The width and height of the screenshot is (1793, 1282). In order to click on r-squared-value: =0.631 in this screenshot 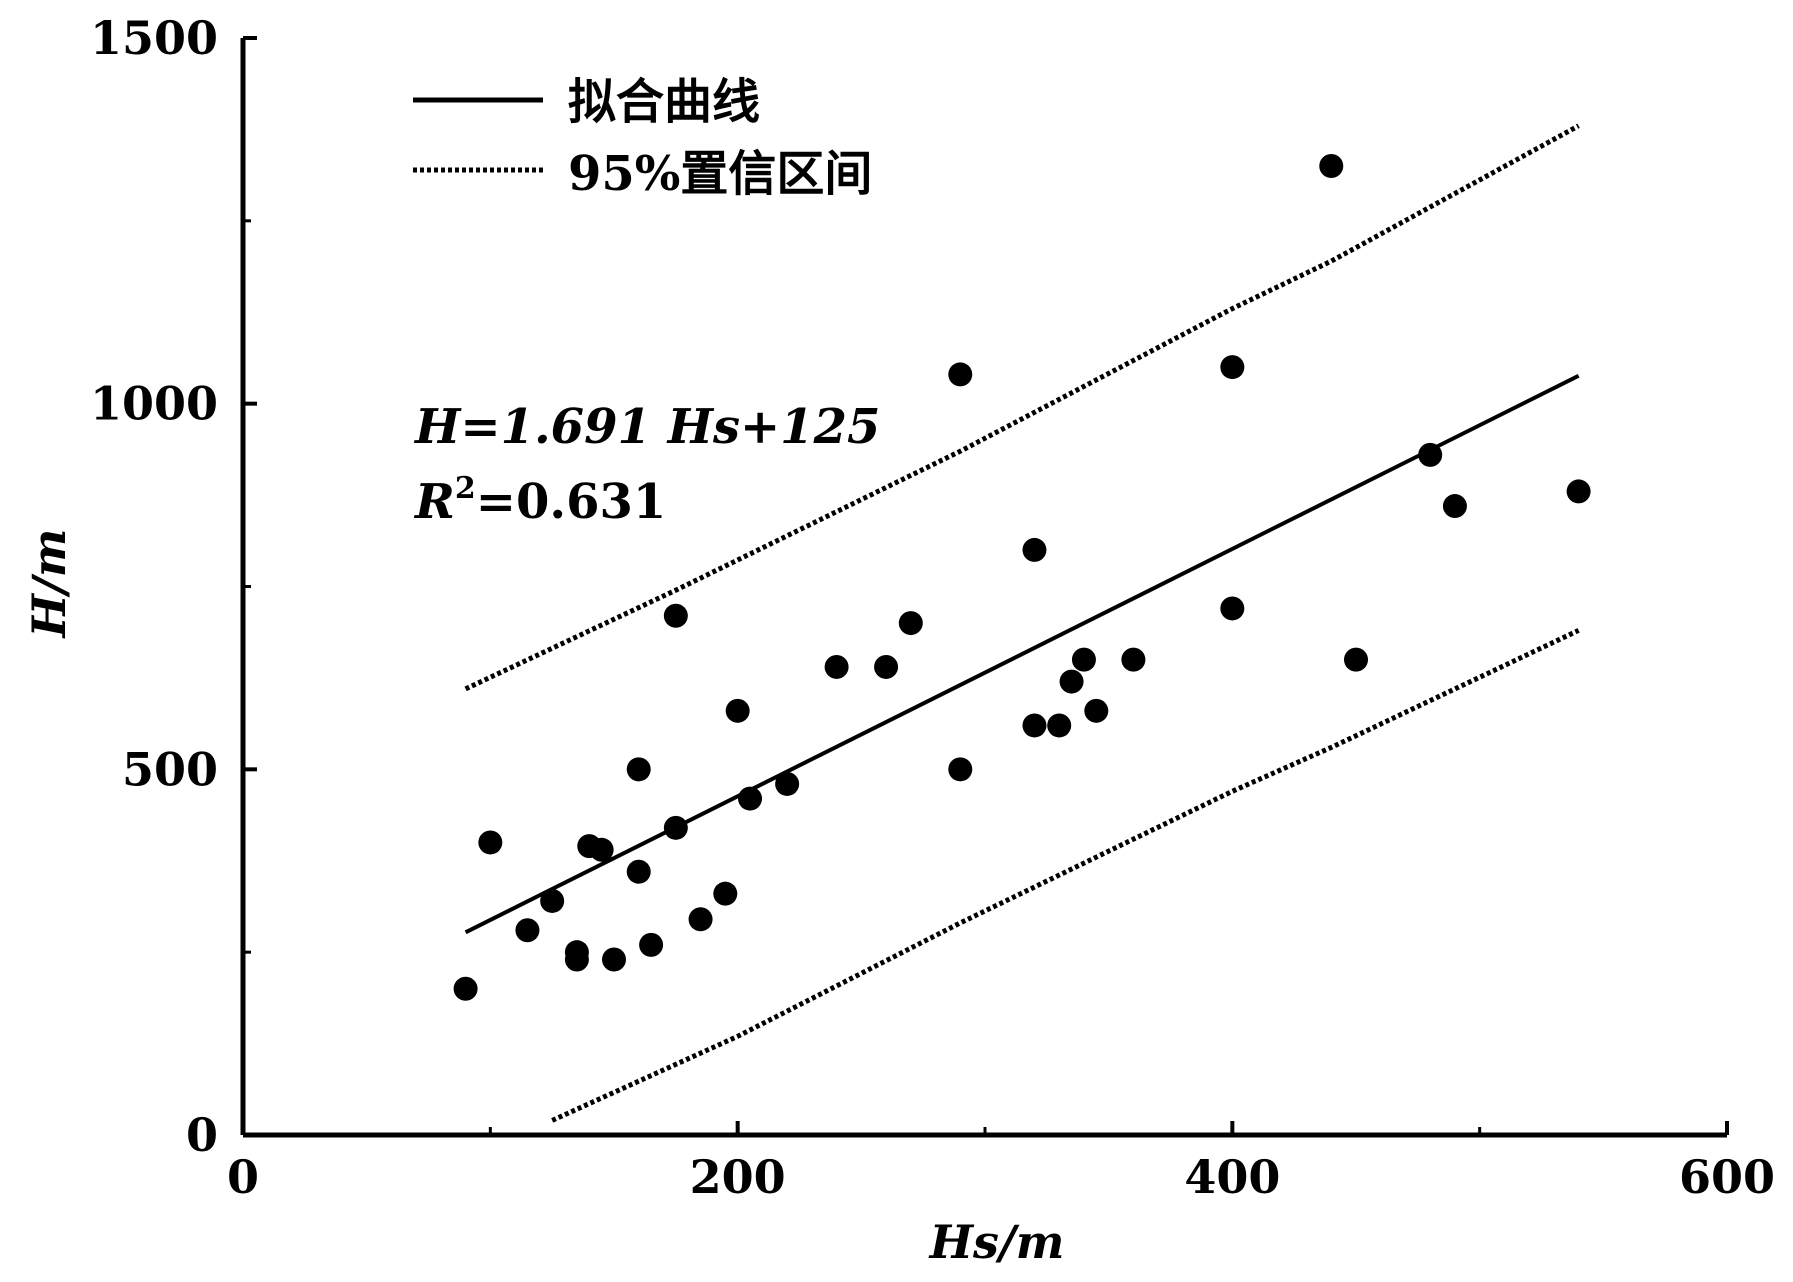, I will do `click(571, 502)`.